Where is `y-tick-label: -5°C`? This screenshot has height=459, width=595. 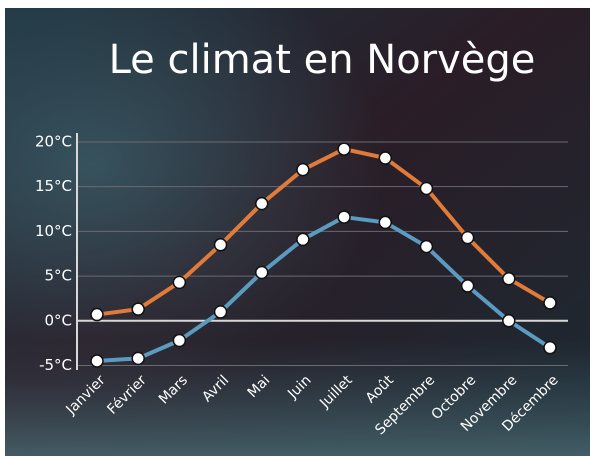
y-tick-label: -5°C is located at coordinates (55, 365).